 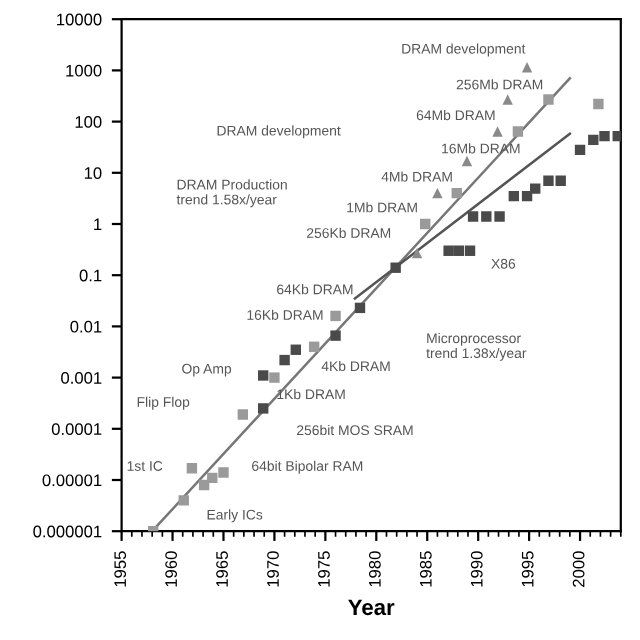 I want to click on x-tick-label: 1985, so click(x=425, y=569).